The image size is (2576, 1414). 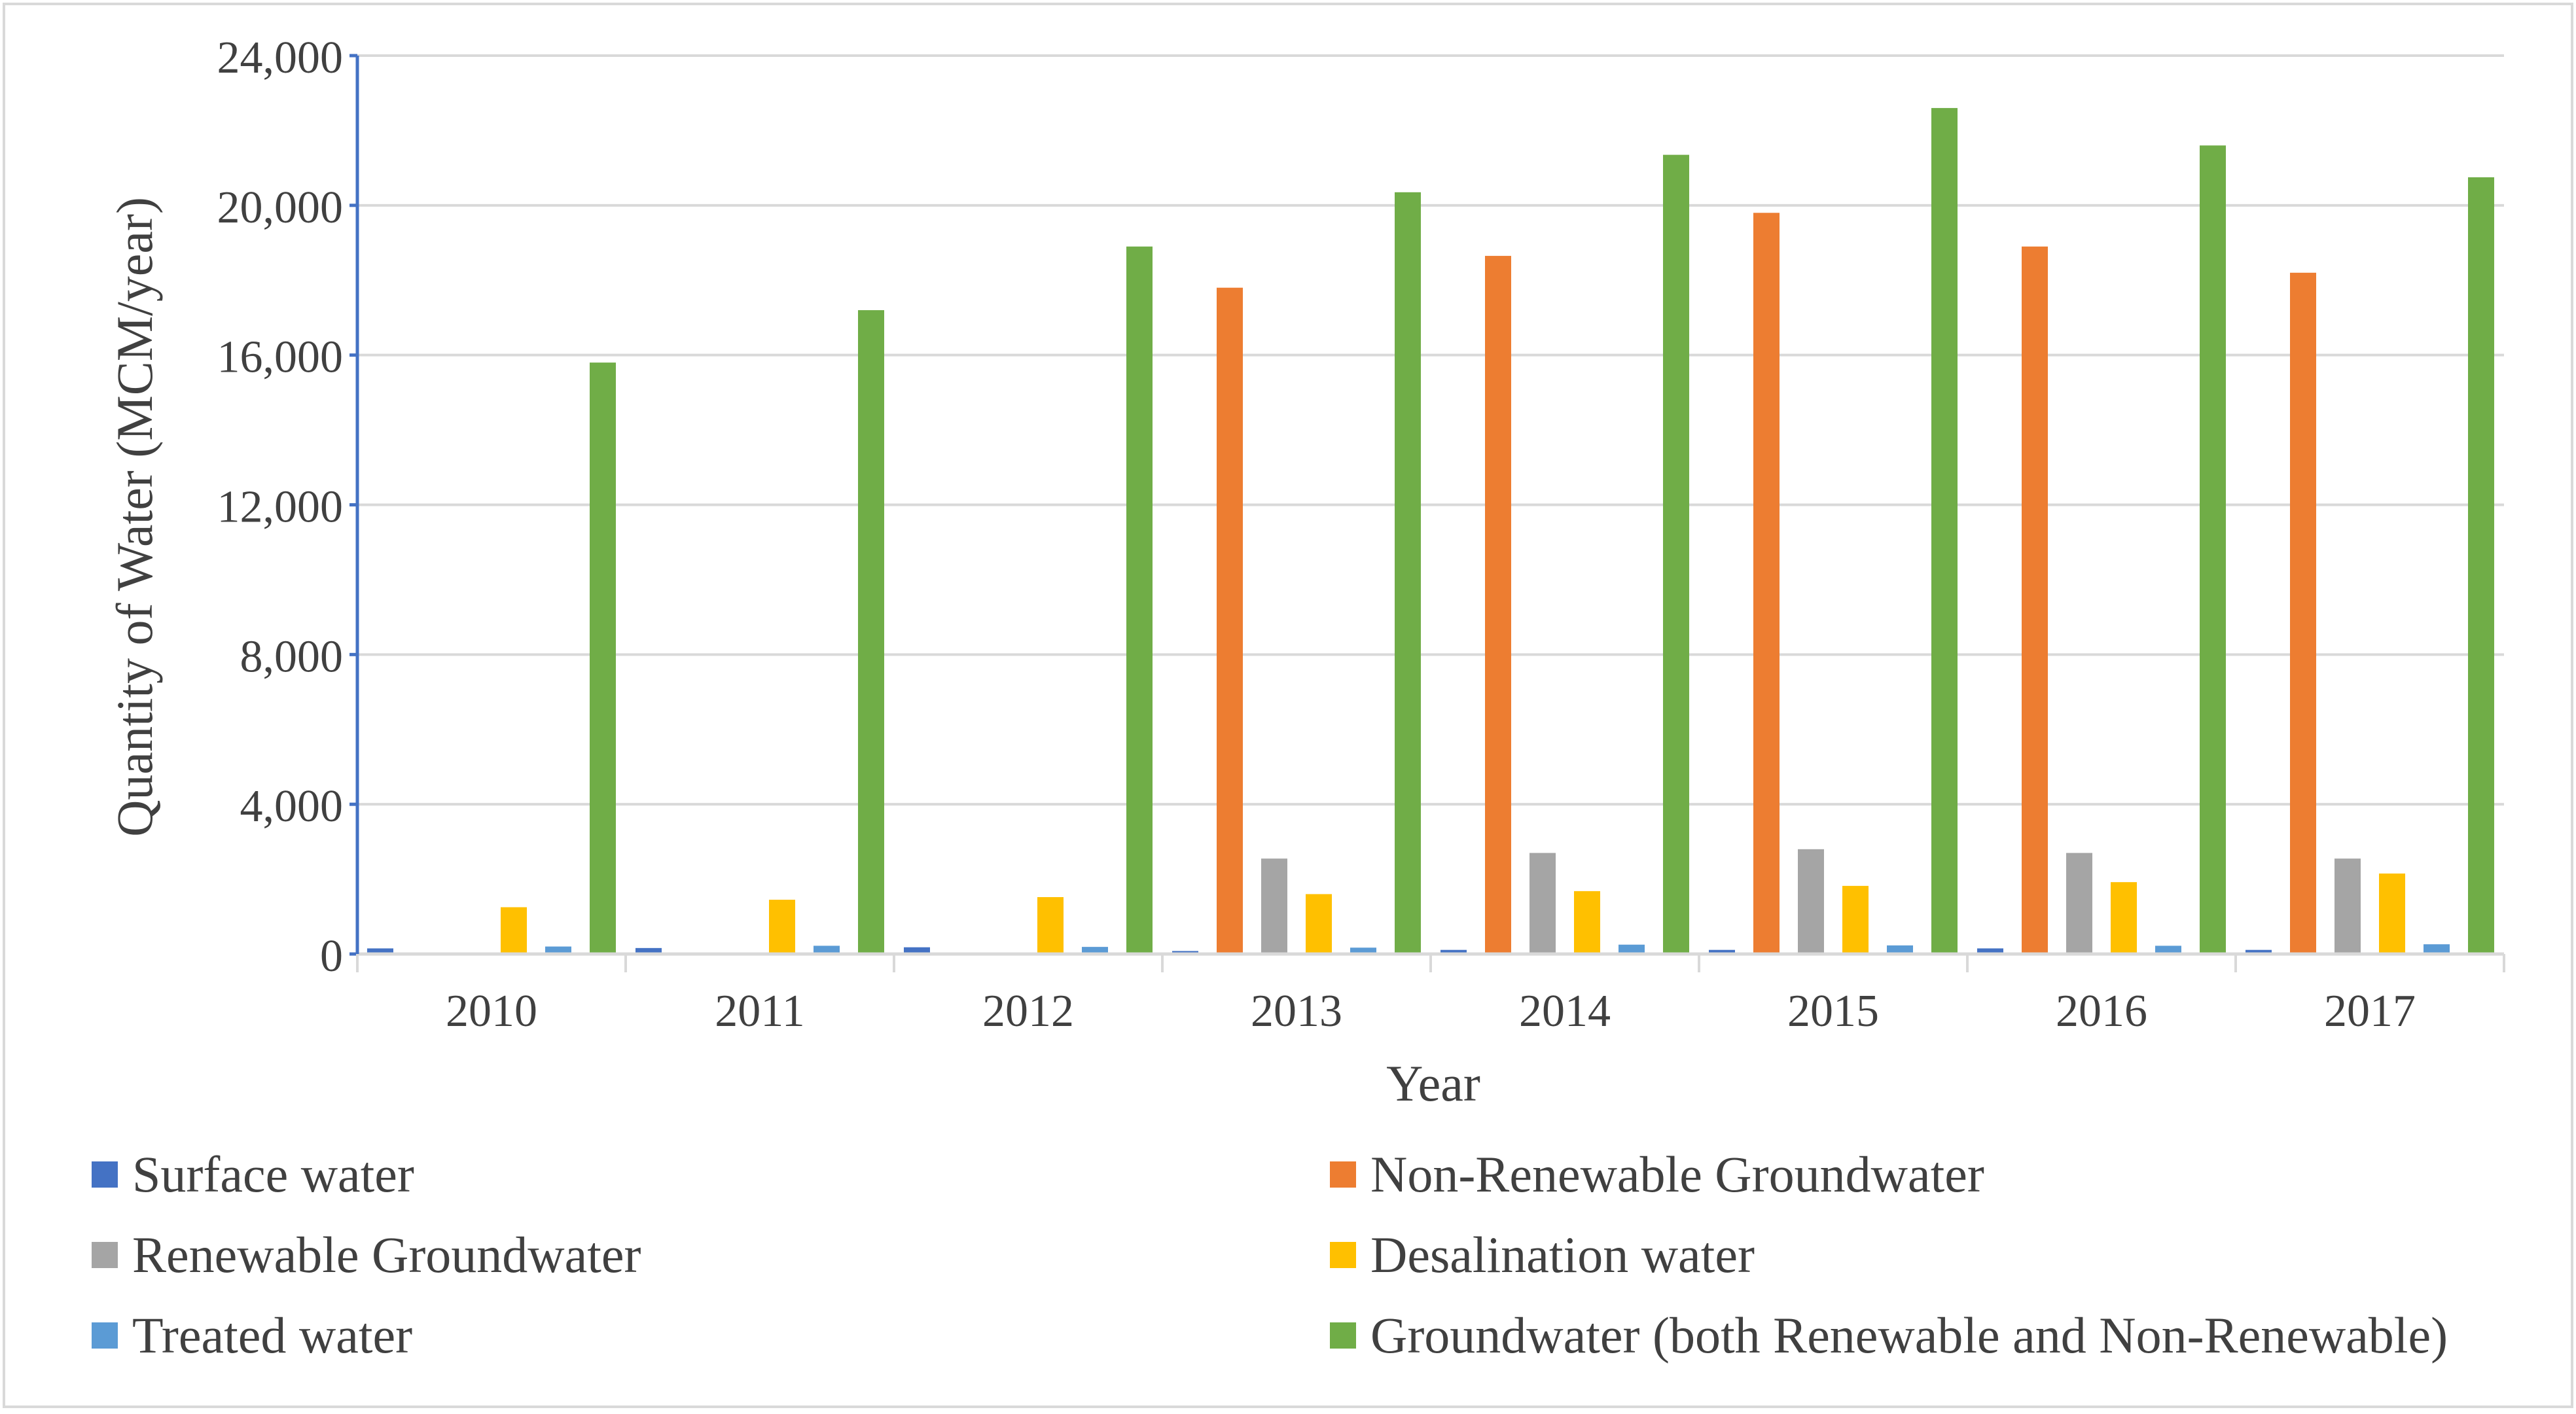 I want to click on x-tick-label: 2013, so click(x=1296, y=1011).